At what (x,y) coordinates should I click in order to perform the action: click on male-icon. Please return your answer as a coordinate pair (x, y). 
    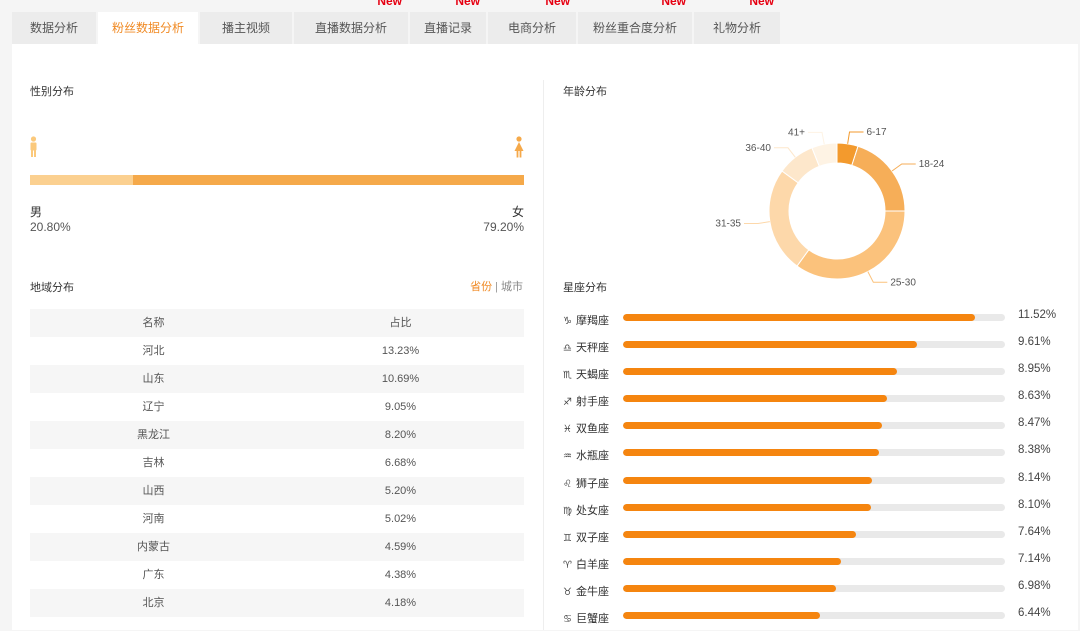
    Looking at the image, I should click on (33, 146).